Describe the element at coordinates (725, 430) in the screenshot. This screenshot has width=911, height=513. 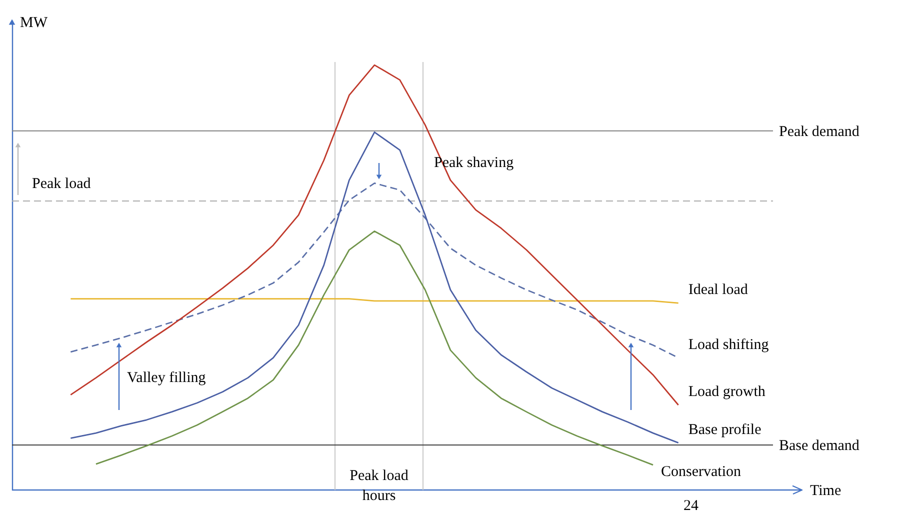
I see `series-label: Base profile` at that location.